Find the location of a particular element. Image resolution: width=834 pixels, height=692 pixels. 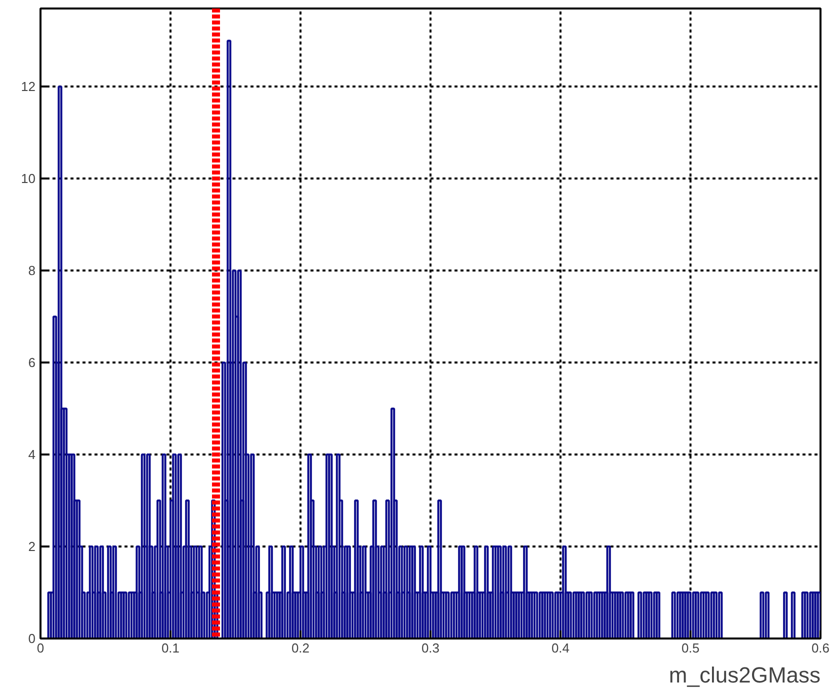

y-tick-label: 8 is located at coordinates (32, 270).